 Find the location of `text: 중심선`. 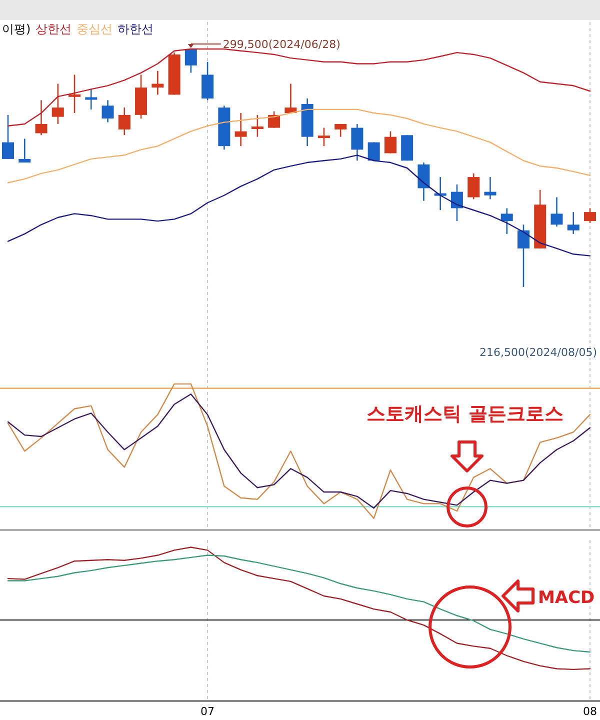

text: 중심선 is located at coordinates (94, 29).